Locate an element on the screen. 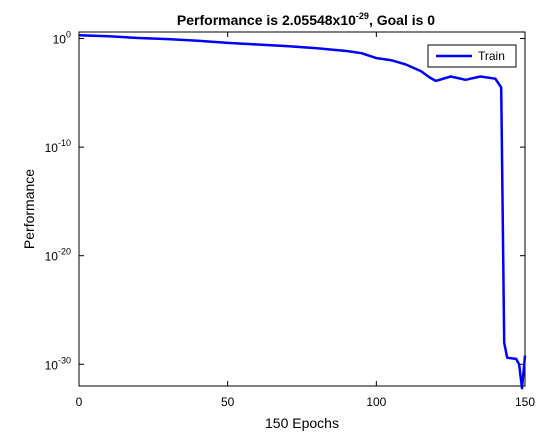 This screenshot has width=550, height=443. title-exponent: -29 is located at coordinates (362, 16).